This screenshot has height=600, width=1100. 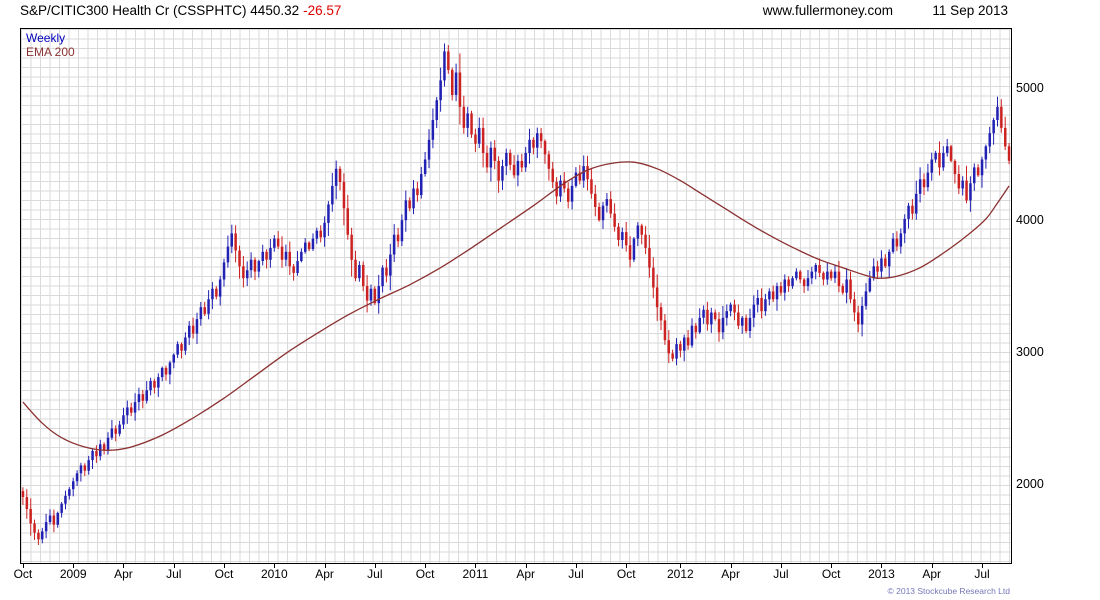 I want to click on y-axis-label: 5000, so click(x=1030, y=88).